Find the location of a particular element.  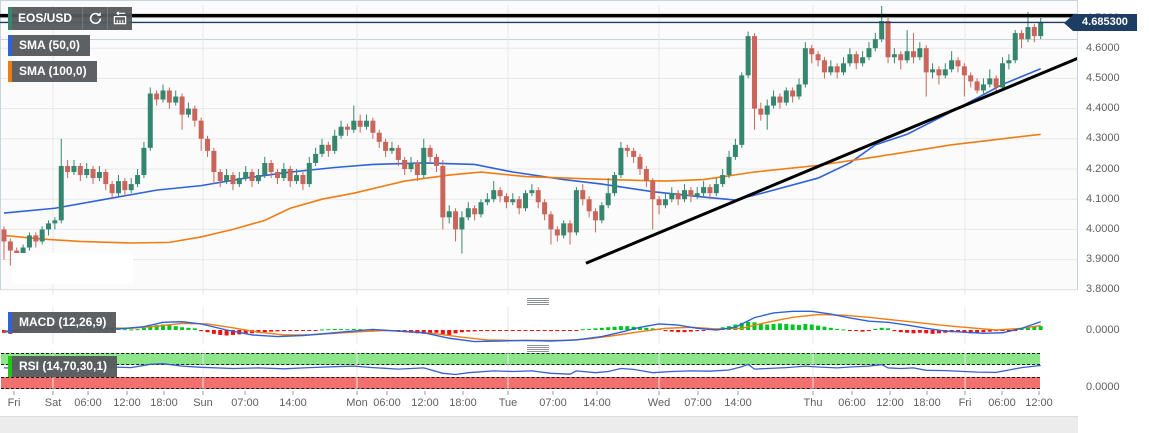

sma100-legend: SMA (100,0) is located at coordinates (52, 71).